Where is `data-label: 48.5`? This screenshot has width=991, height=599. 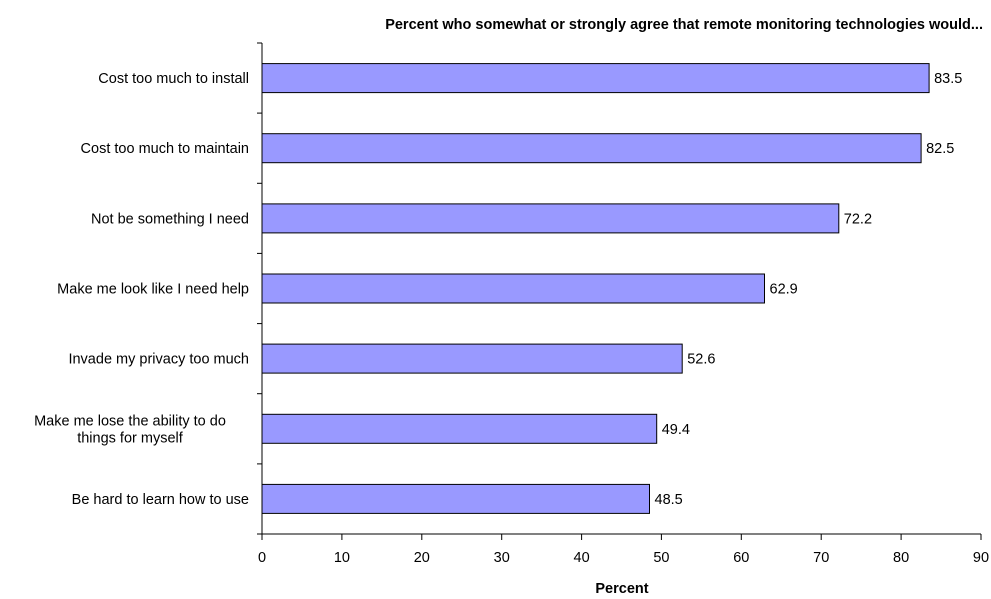
data-label: 48.5 is located at coordinates (669, 500).